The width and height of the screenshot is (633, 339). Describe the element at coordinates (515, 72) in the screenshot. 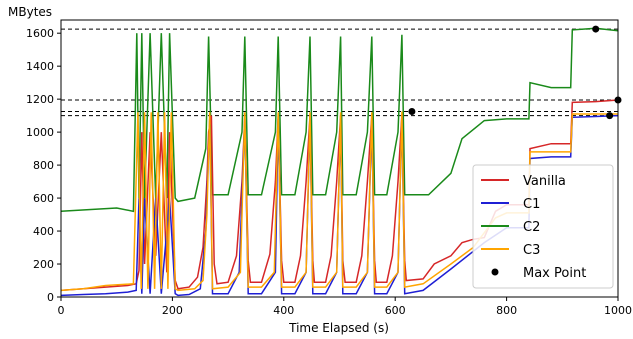

I see `max-points` at that location.